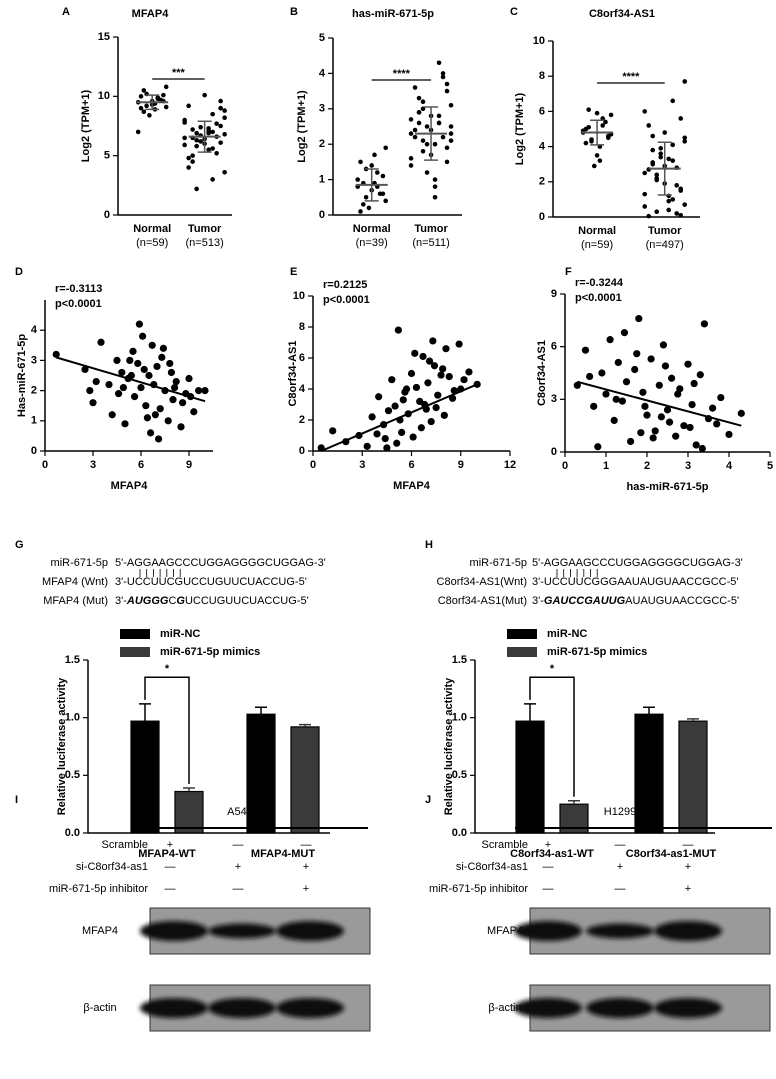 The image size is (776, 1079). I want to click on x-tick-label: 6, so click(411, 465).